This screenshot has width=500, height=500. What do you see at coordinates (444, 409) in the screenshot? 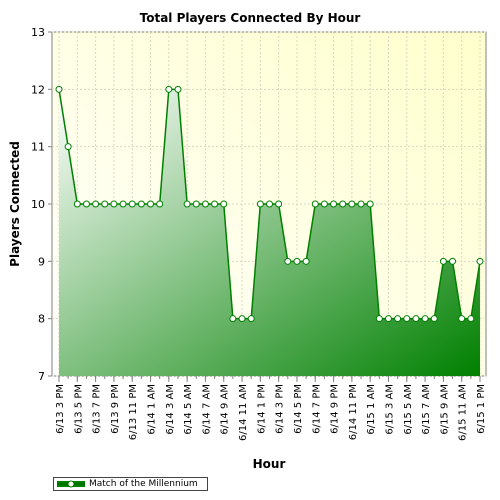
I see `x-tick-label-21: 6/15 9 AM` at bounding box center [444, 409].